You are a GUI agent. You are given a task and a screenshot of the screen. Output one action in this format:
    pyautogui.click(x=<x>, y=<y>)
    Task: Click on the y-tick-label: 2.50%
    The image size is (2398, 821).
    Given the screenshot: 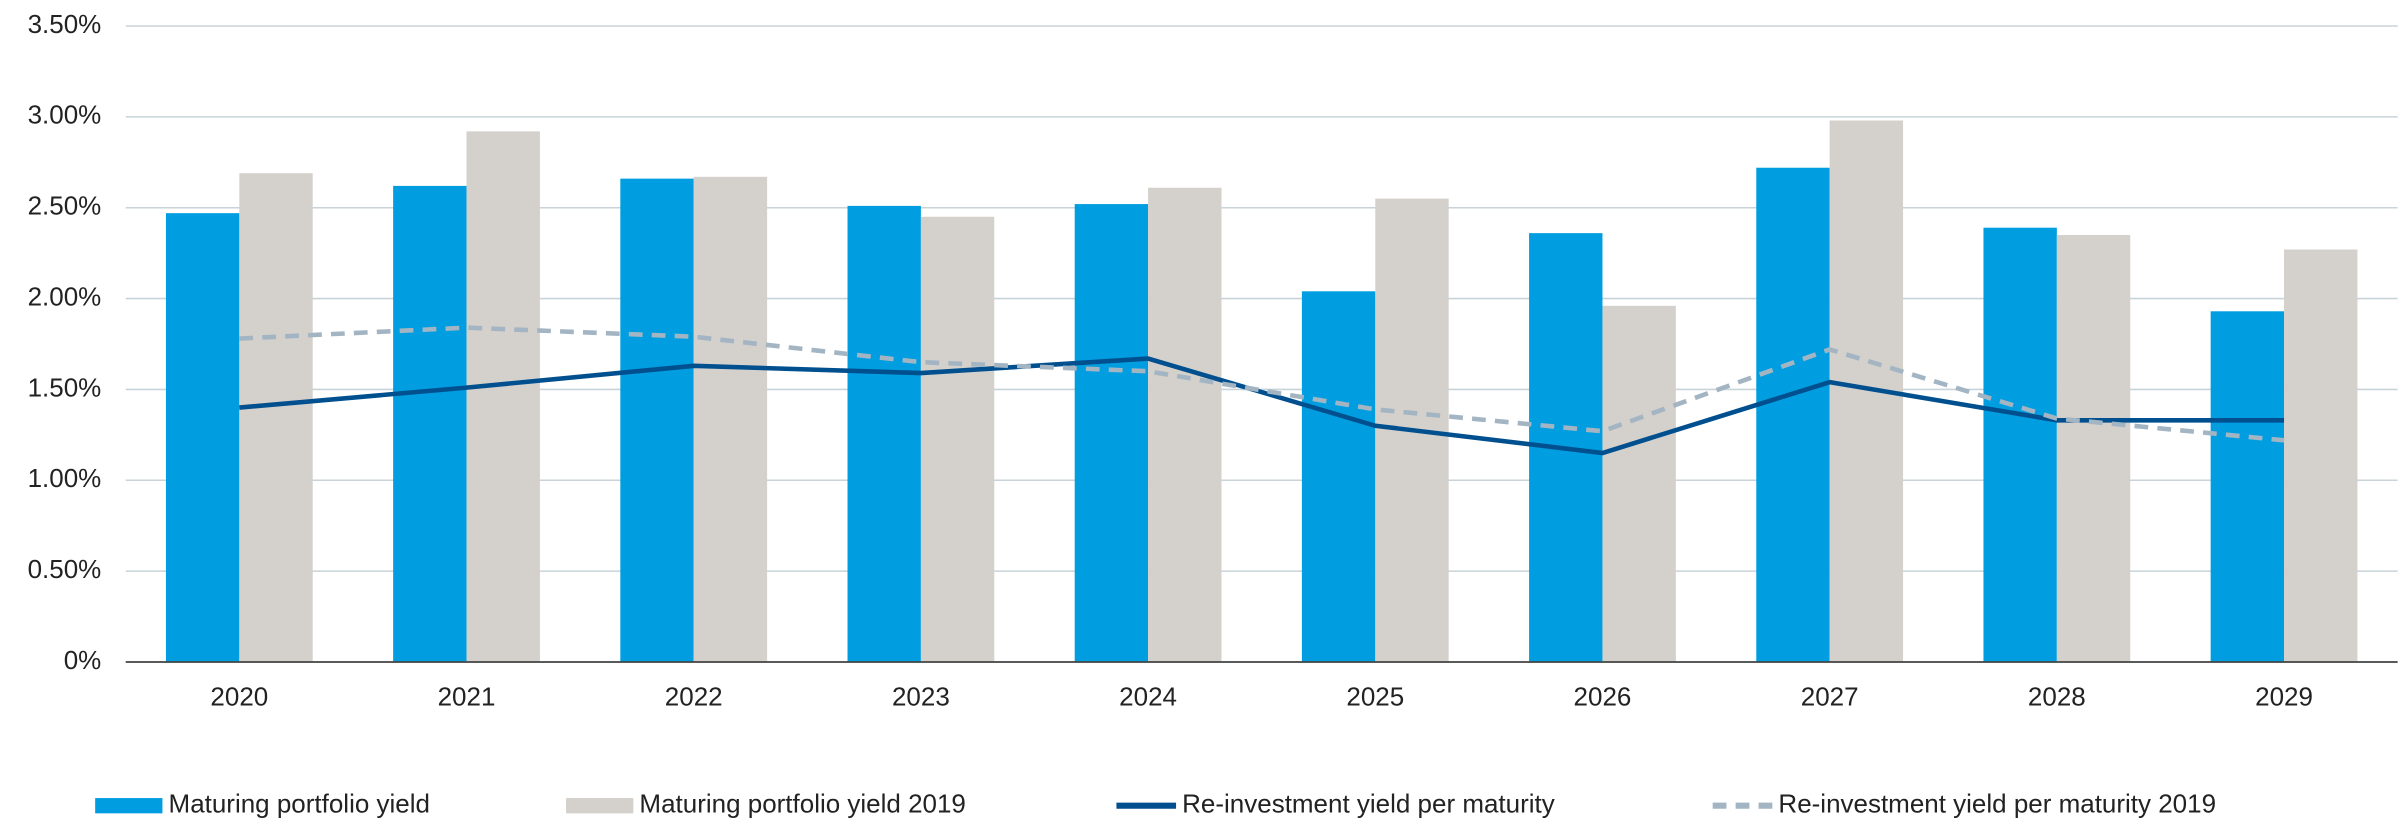 What is the action you would take?
    pyautogui.click(x=65, y=206)
    